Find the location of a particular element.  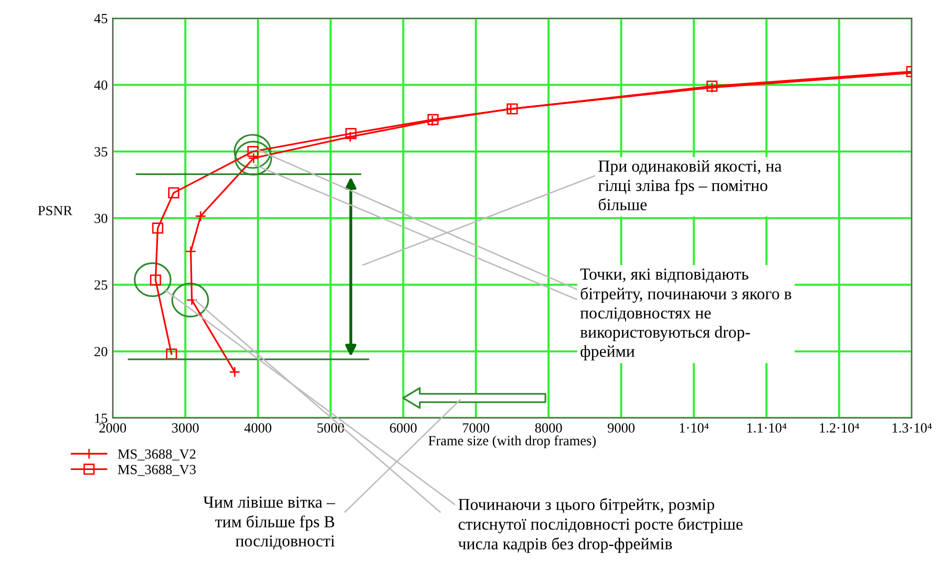

x-axis-title: Frame size (with drop frames) is located at coordinates (512, 441).